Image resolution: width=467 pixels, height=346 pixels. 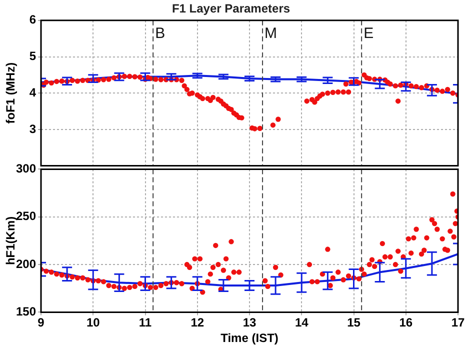 I want to click on y-axis-title: foF1 (MHz), so click(x=11, y=93).